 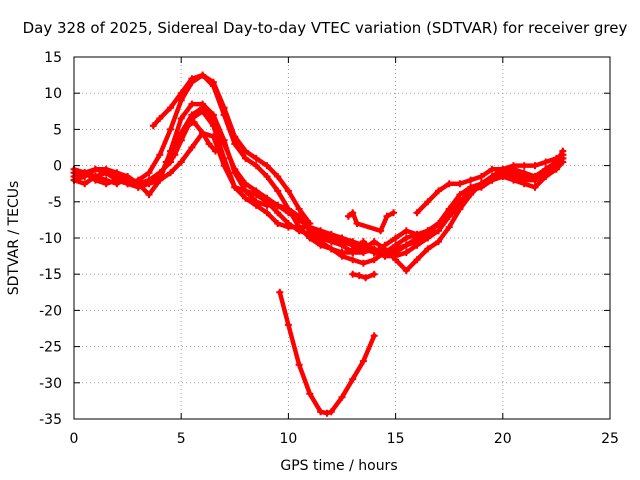 What do you see at coordinates (50, 384) in the screenshot?
I see `y-tick-label: -30` at bounding box center [50, 384].